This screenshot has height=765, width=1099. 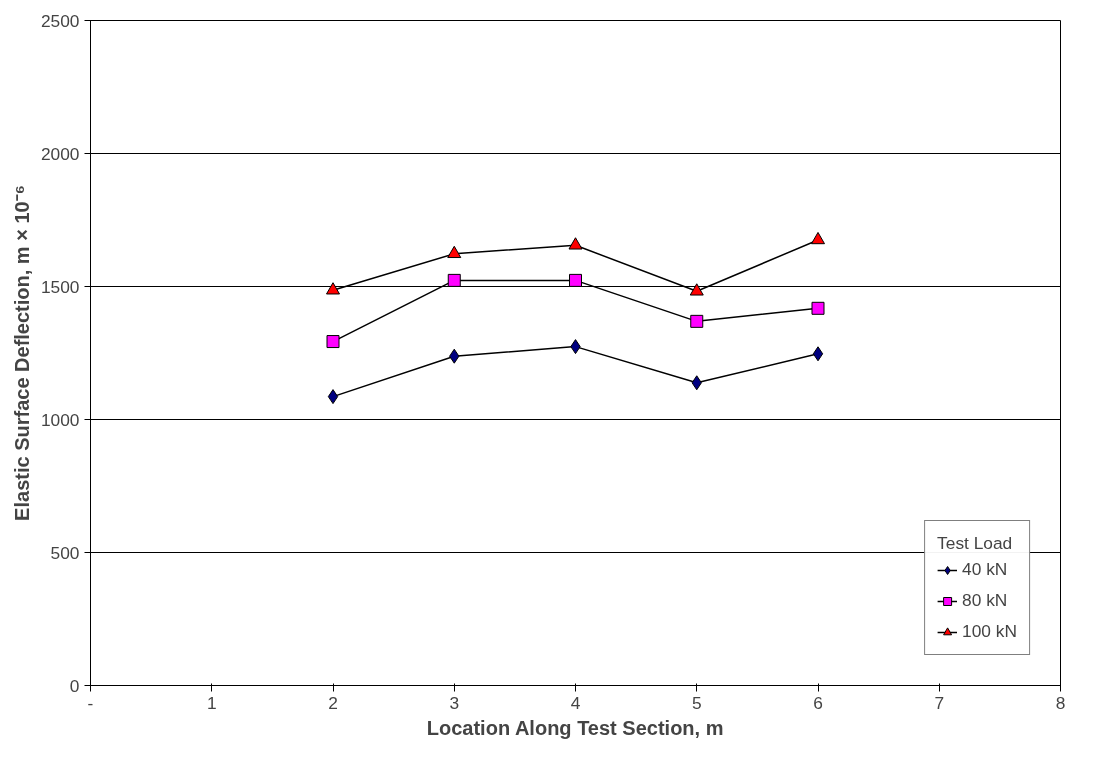 I want to click on y-tick-label: 500, so click(x=65, y=552).